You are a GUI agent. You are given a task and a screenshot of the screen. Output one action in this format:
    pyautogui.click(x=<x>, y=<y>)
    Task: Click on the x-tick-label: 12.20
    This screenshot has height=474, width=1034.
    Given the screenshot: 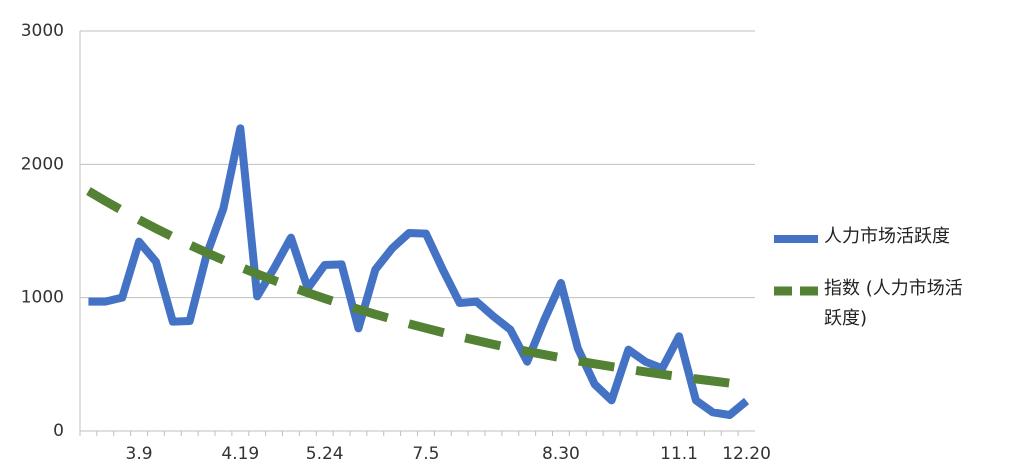 What is the action you would take?
    pyautogui.click(x=746, y=454)
    